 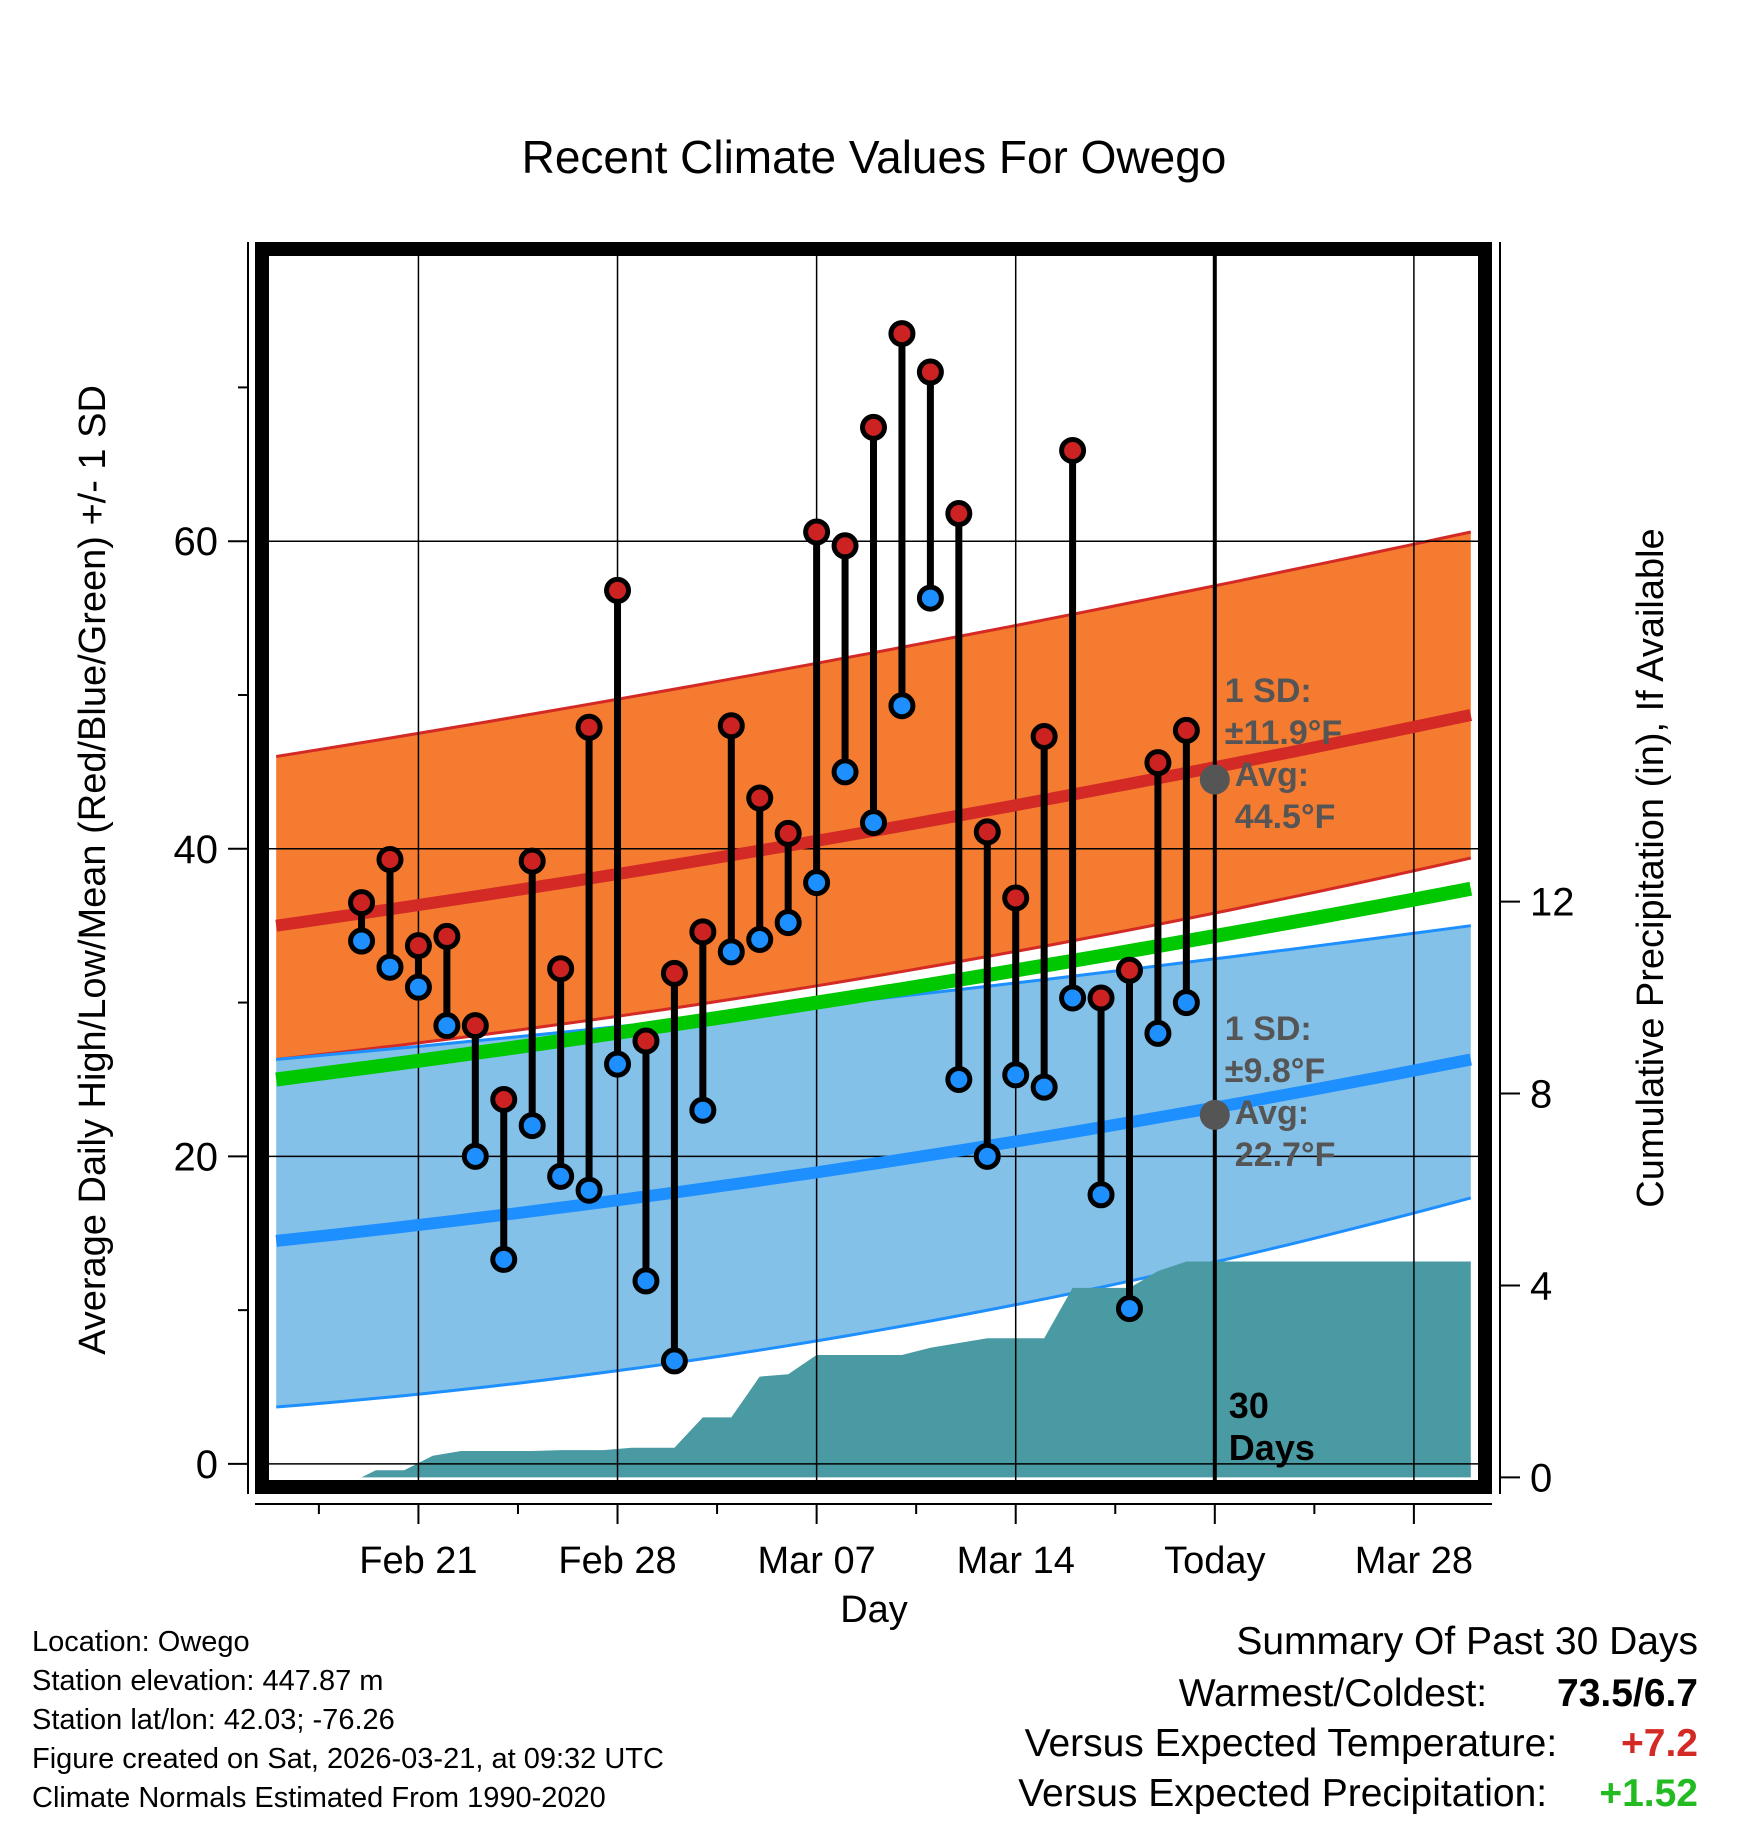 What do you see at coordinates (1268, 691) in the screenshot?
I see `high-annotation-line: 1 SD:` at bounding box center [1268, 691].